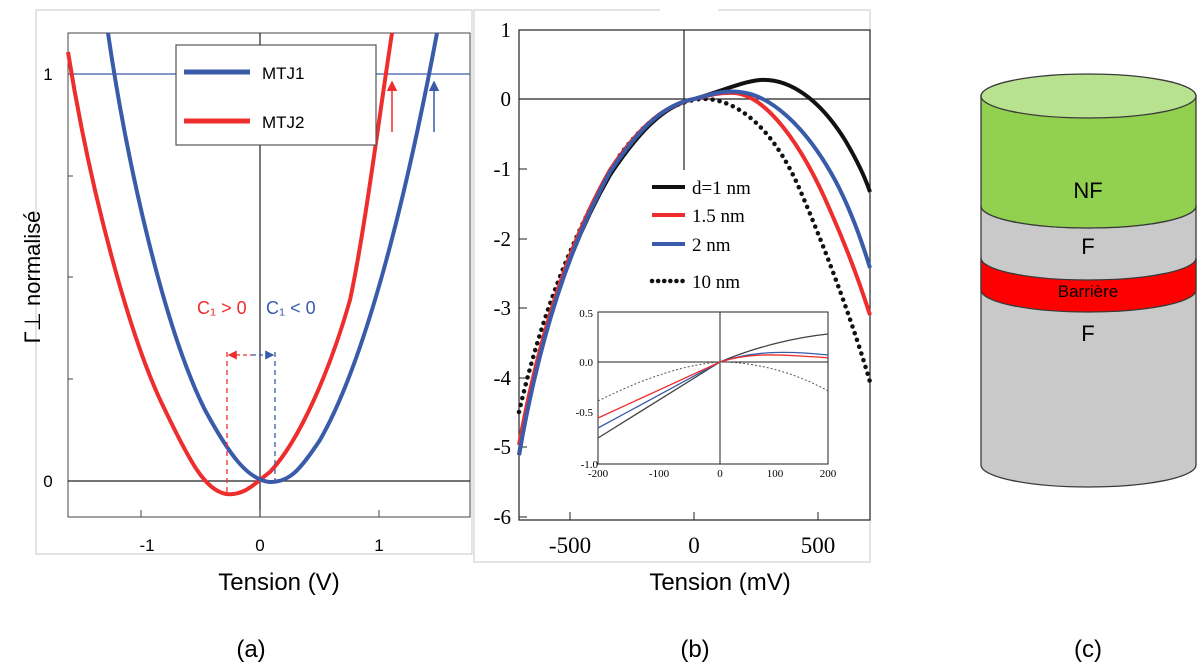  Describe the element at coordinates (659, 474) in the screenshot. I see `inset-xtick-neg100: -100` at that location.